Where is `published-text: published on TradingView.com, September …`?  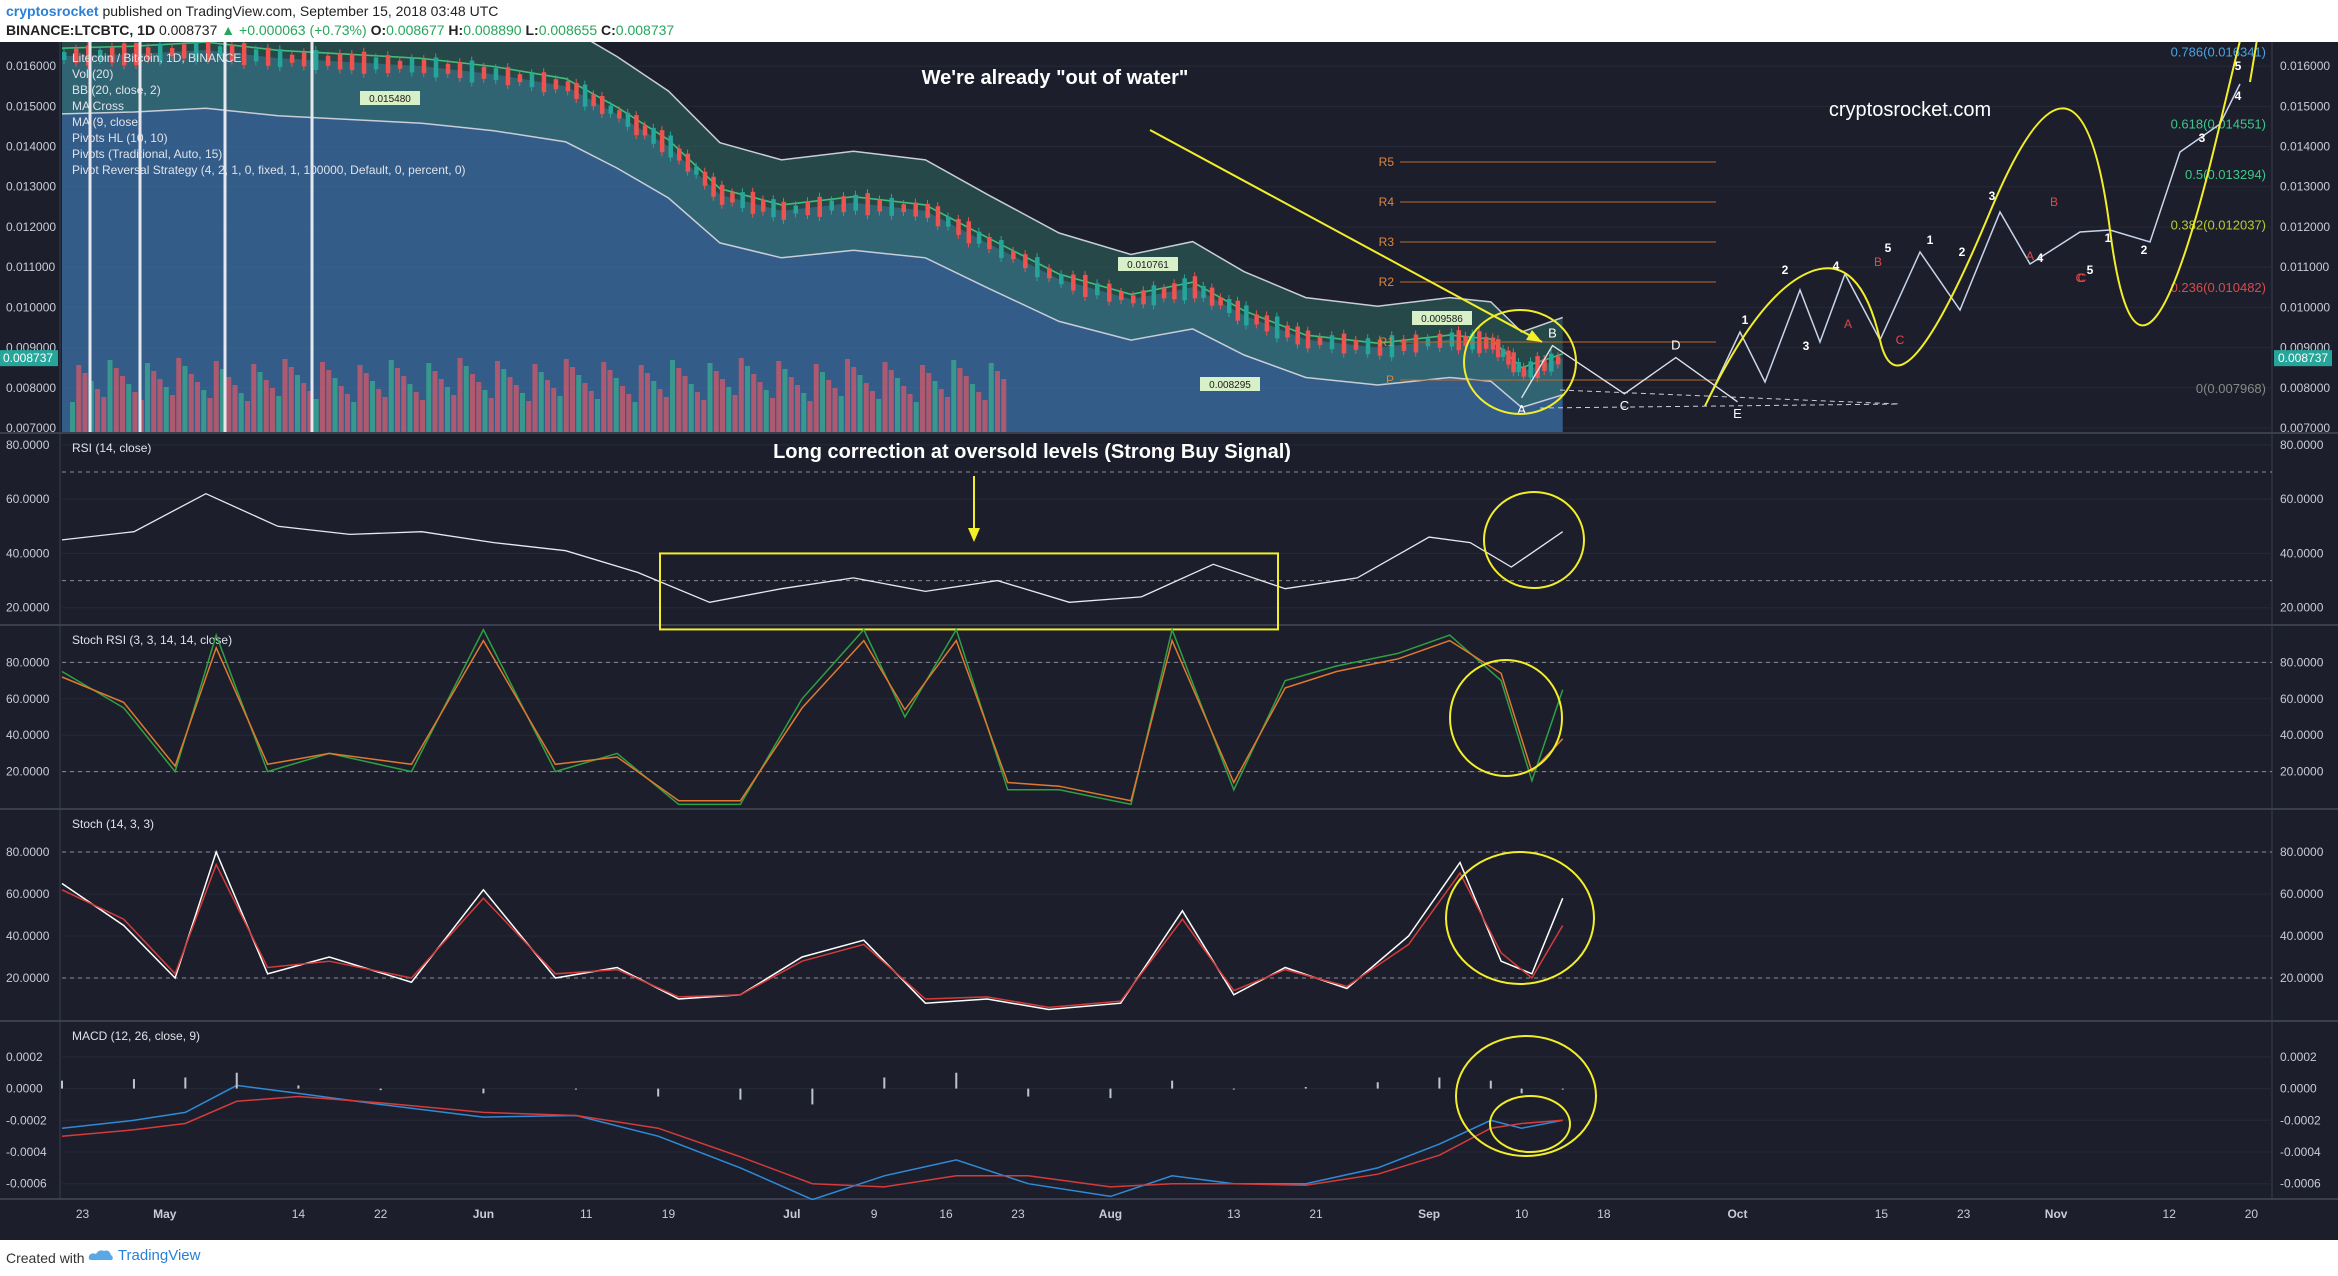 published-text: published on TradingView.com, September … is located at coordinates (300, 11).